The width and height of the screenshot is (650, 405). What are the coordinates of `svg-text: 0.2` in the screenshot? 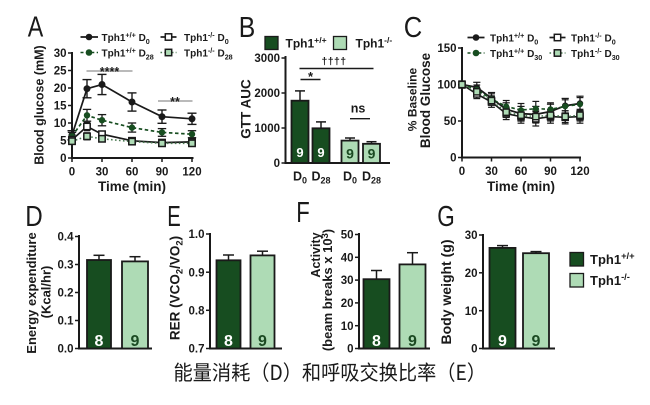 It's located at (66, 294).